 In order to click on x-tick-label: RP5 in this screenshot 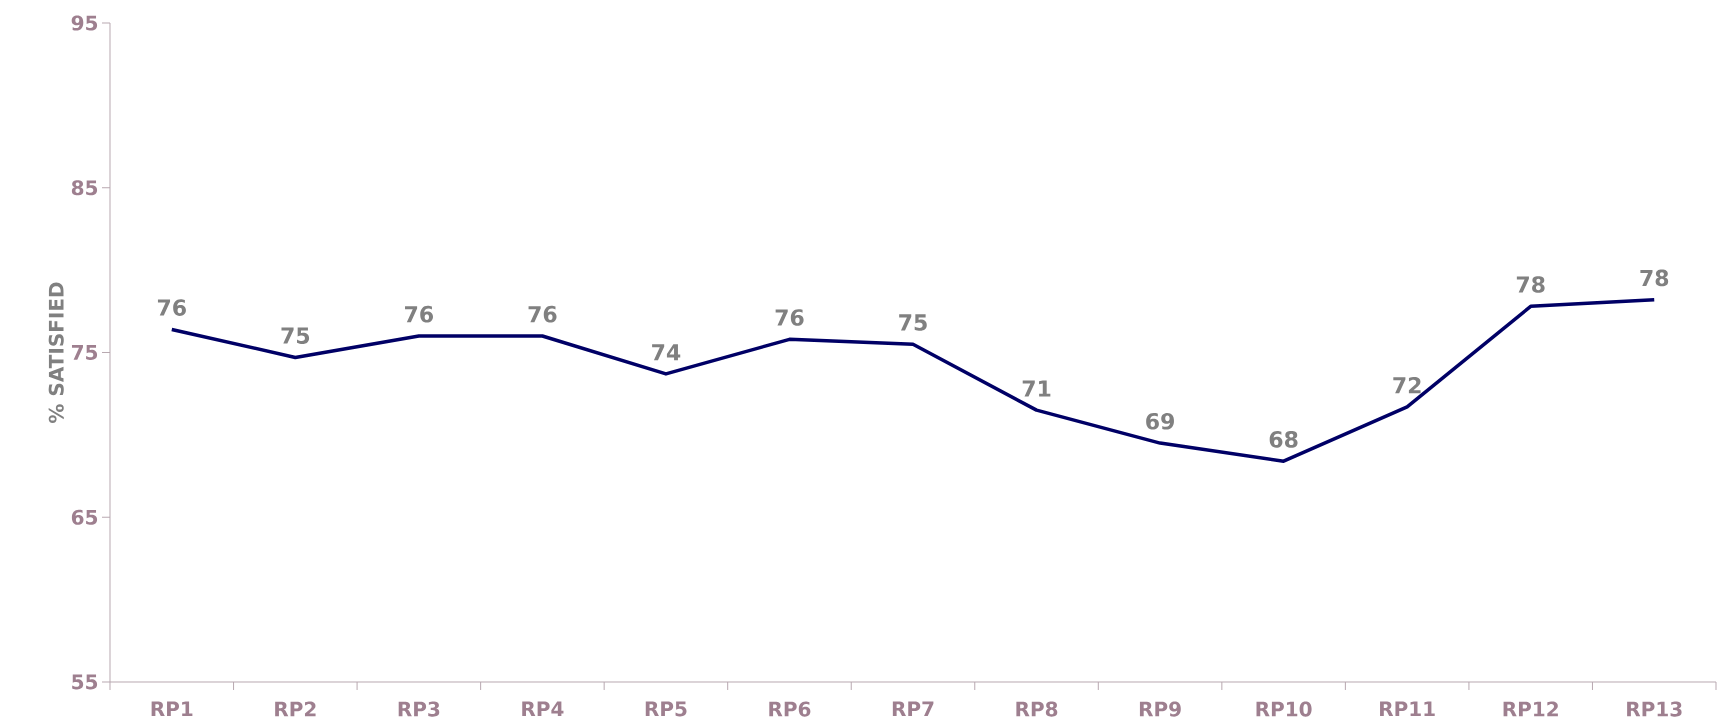, I will do `click(666, 709)`.